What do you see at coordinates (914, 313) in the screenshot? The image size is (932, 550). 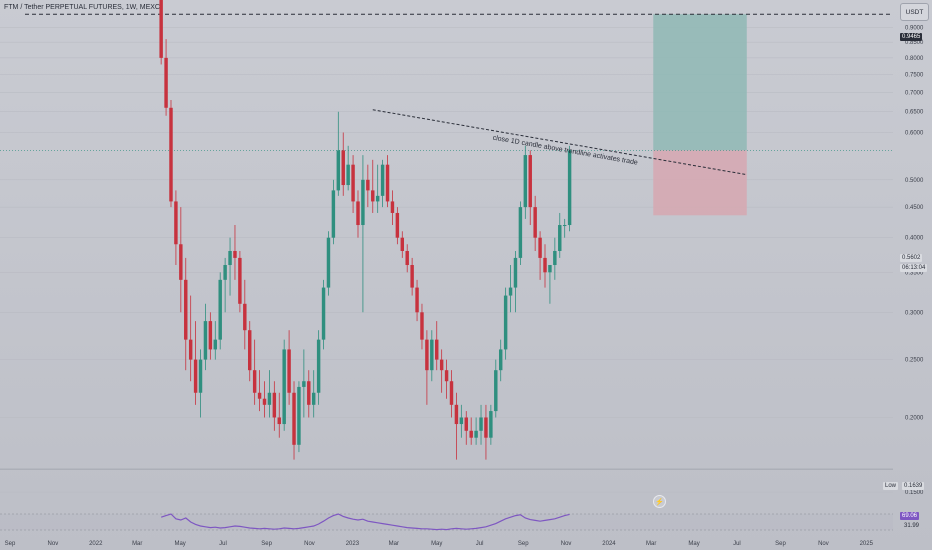 I see `price-tick-label: 0.3000` at bounding box center [914, 313].